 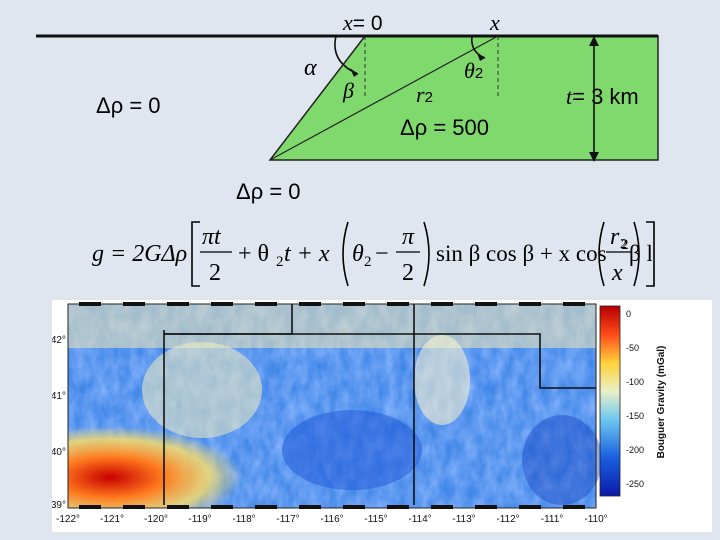 What do you see at coordinates (268, 191) in the screenshot?
I see `delta-rho-bottom-label: Δρ = 0` at bounding box center [268, 191].